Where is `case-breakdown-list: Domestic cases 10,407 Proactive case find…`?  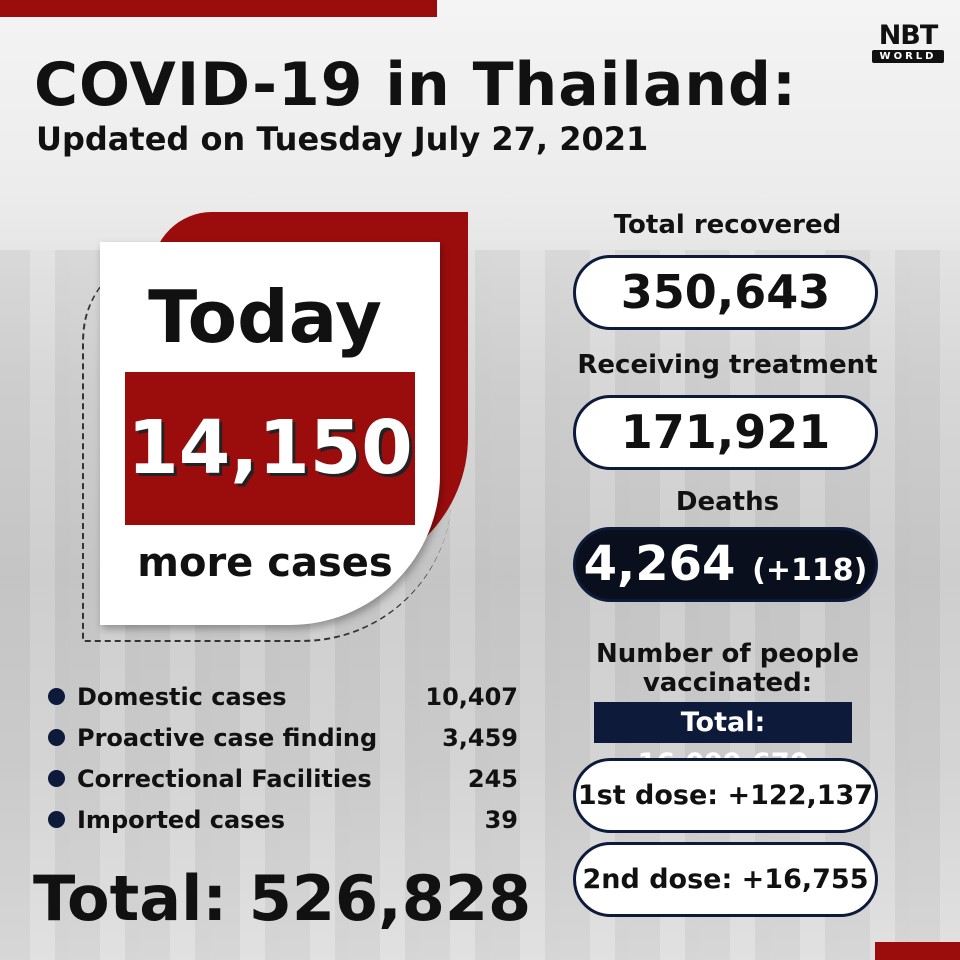
case-breakdown-list: Domestic cases 10,407 Proactive case find… is located at coordinates (283, 758).